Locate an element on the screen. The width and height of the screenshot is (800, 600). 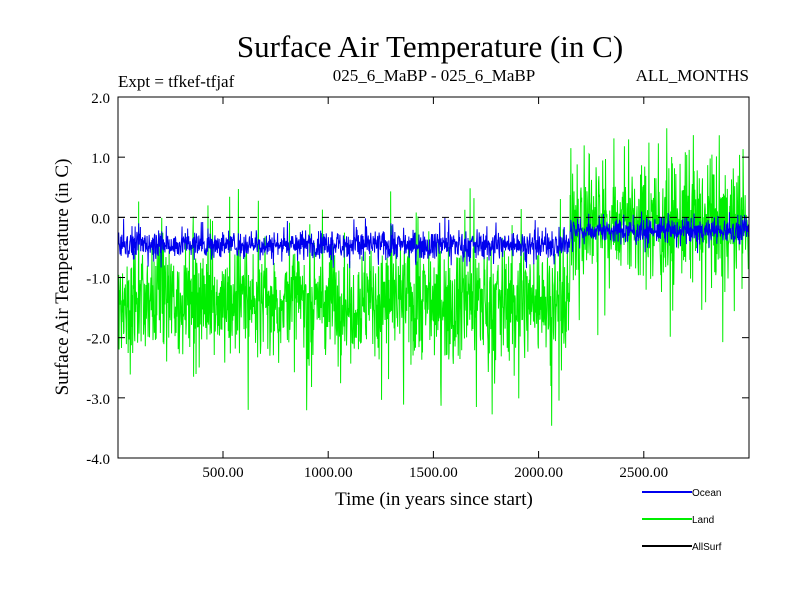
y-tick-label: 0.0 is located at coordinates (100, 219).